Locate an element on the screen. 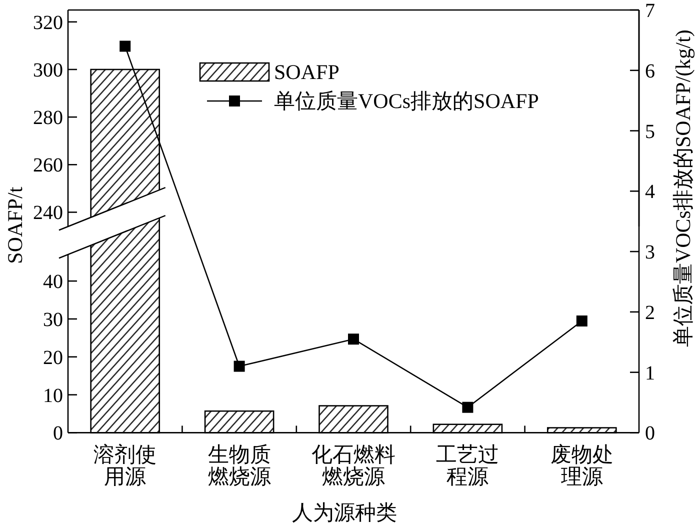  y-tick-label: 280 is located at coordinates (48, 118).